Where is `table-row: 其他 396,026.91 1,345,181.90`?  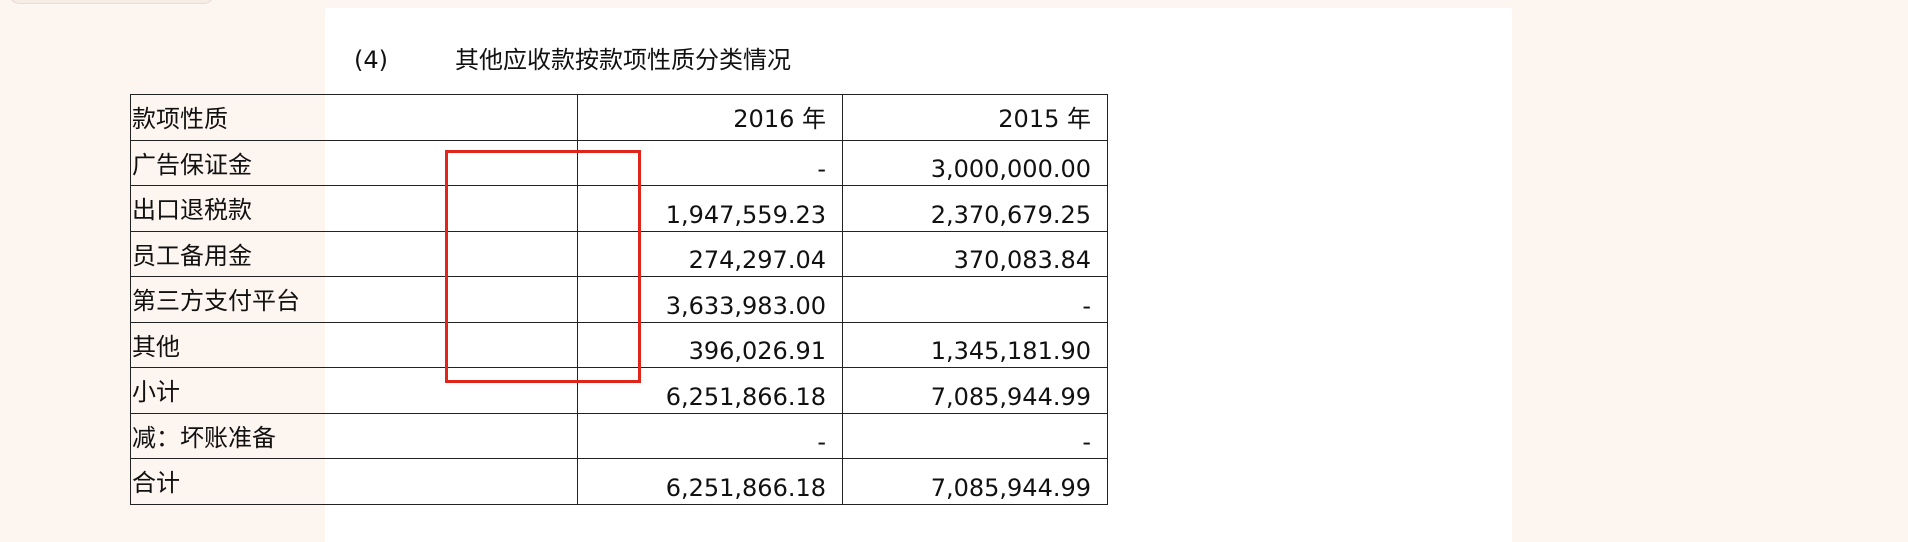
table-row: 其他 396,026.91 1,345,181.90 is located at coordinates (619, 344).